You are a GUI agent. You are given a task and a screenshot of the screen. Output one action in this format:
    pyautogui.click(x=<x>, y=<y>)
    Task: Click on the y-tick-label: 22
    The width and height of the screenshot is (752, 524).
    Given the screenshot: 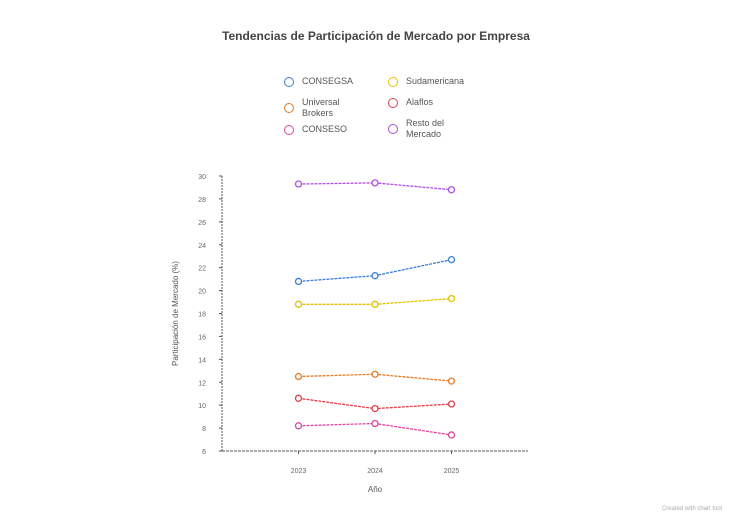 What is the action you would take?
    pyautogui.click(x=202, y=269)
    